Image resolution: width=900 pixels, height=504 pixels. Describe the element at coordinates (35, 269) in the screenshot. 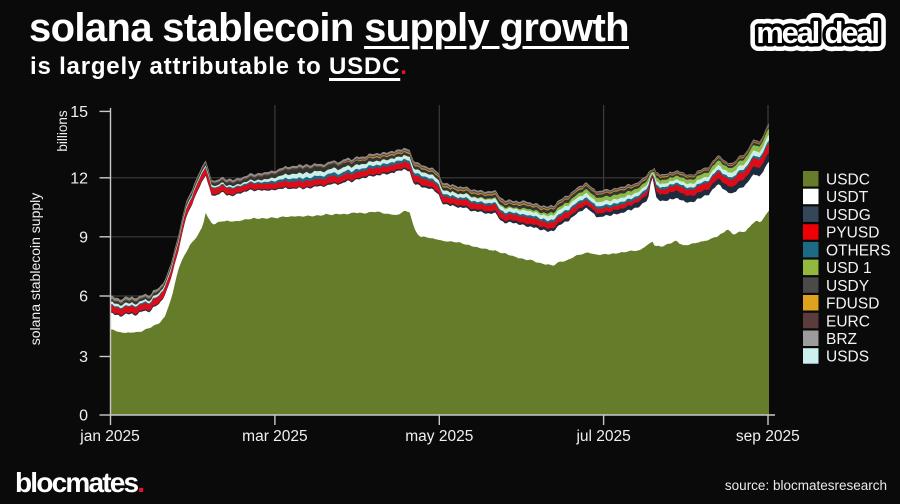

I see `svg-text: solana stablecoin supply` at that location.